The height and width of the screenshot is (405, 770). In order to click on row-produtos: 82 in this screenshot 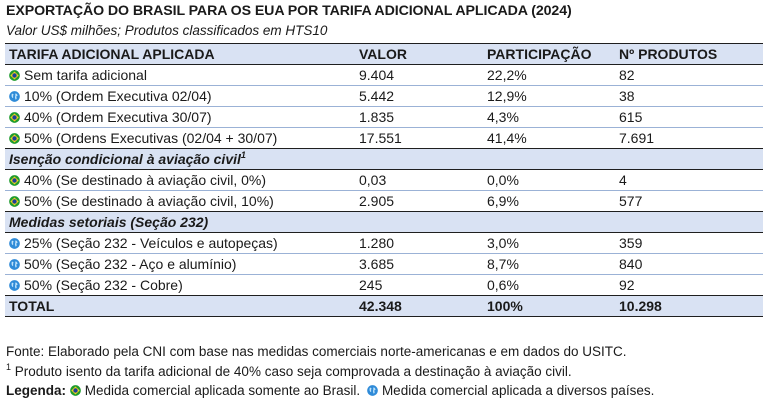, I will do `click(689, 75)`.